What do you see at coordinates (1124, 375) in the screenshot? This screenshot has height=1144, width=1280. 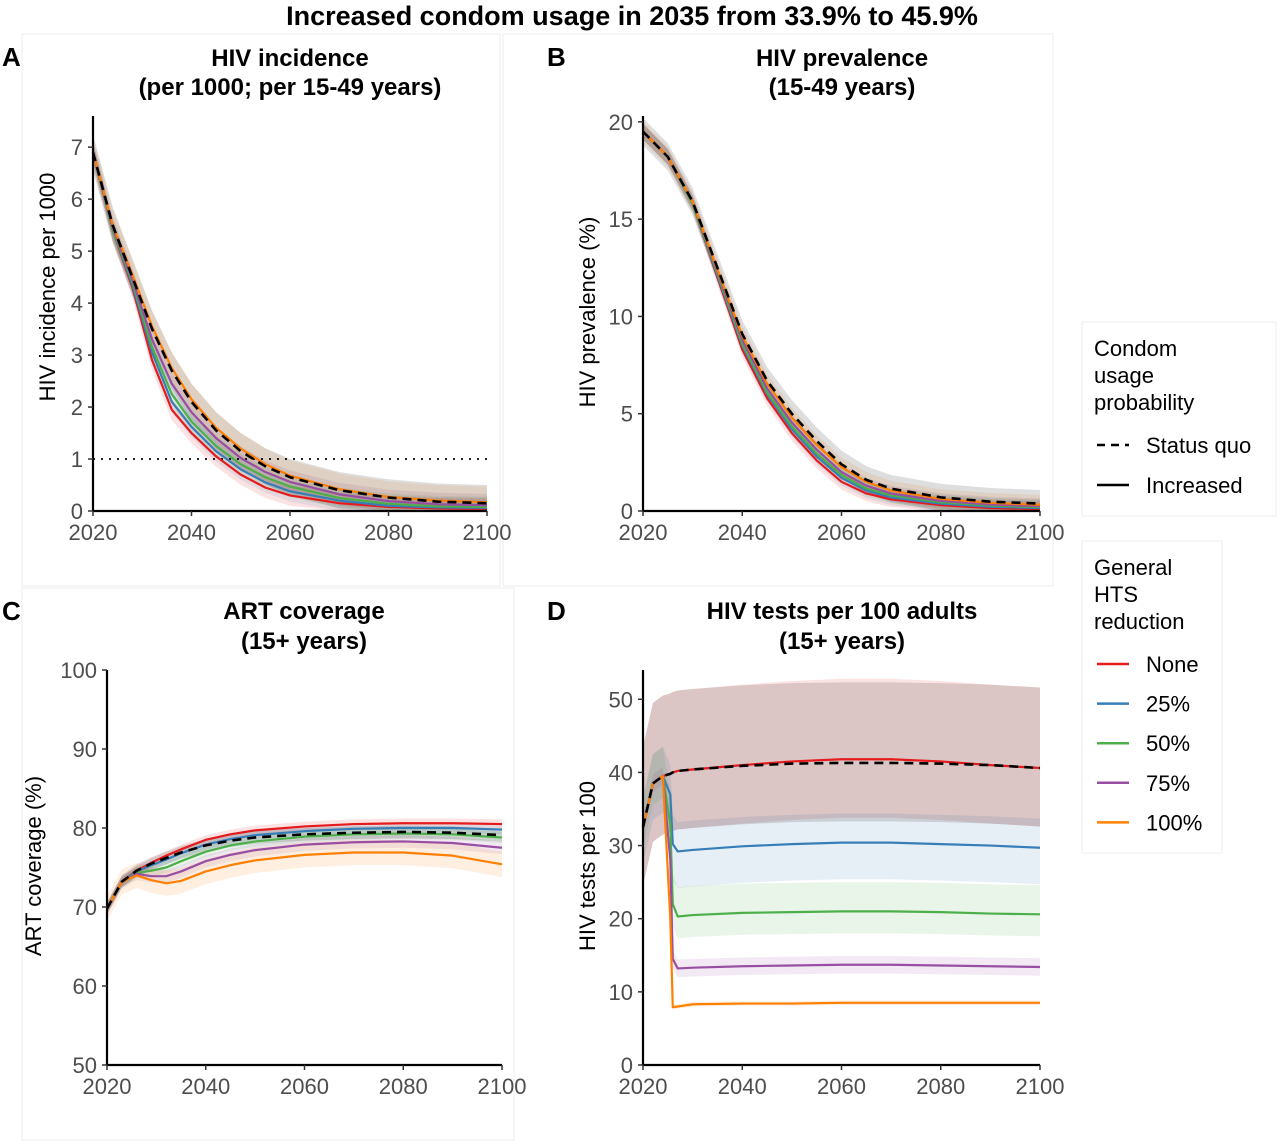 I see `condom-legend-title-line2: usage` at bounding box center [1124, 375].